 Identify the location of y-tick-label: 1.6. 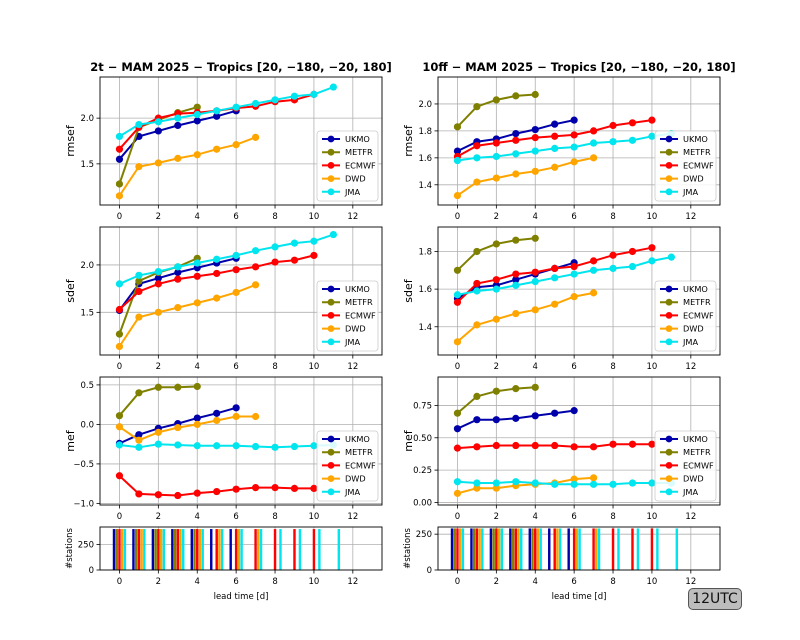
(425, 159).